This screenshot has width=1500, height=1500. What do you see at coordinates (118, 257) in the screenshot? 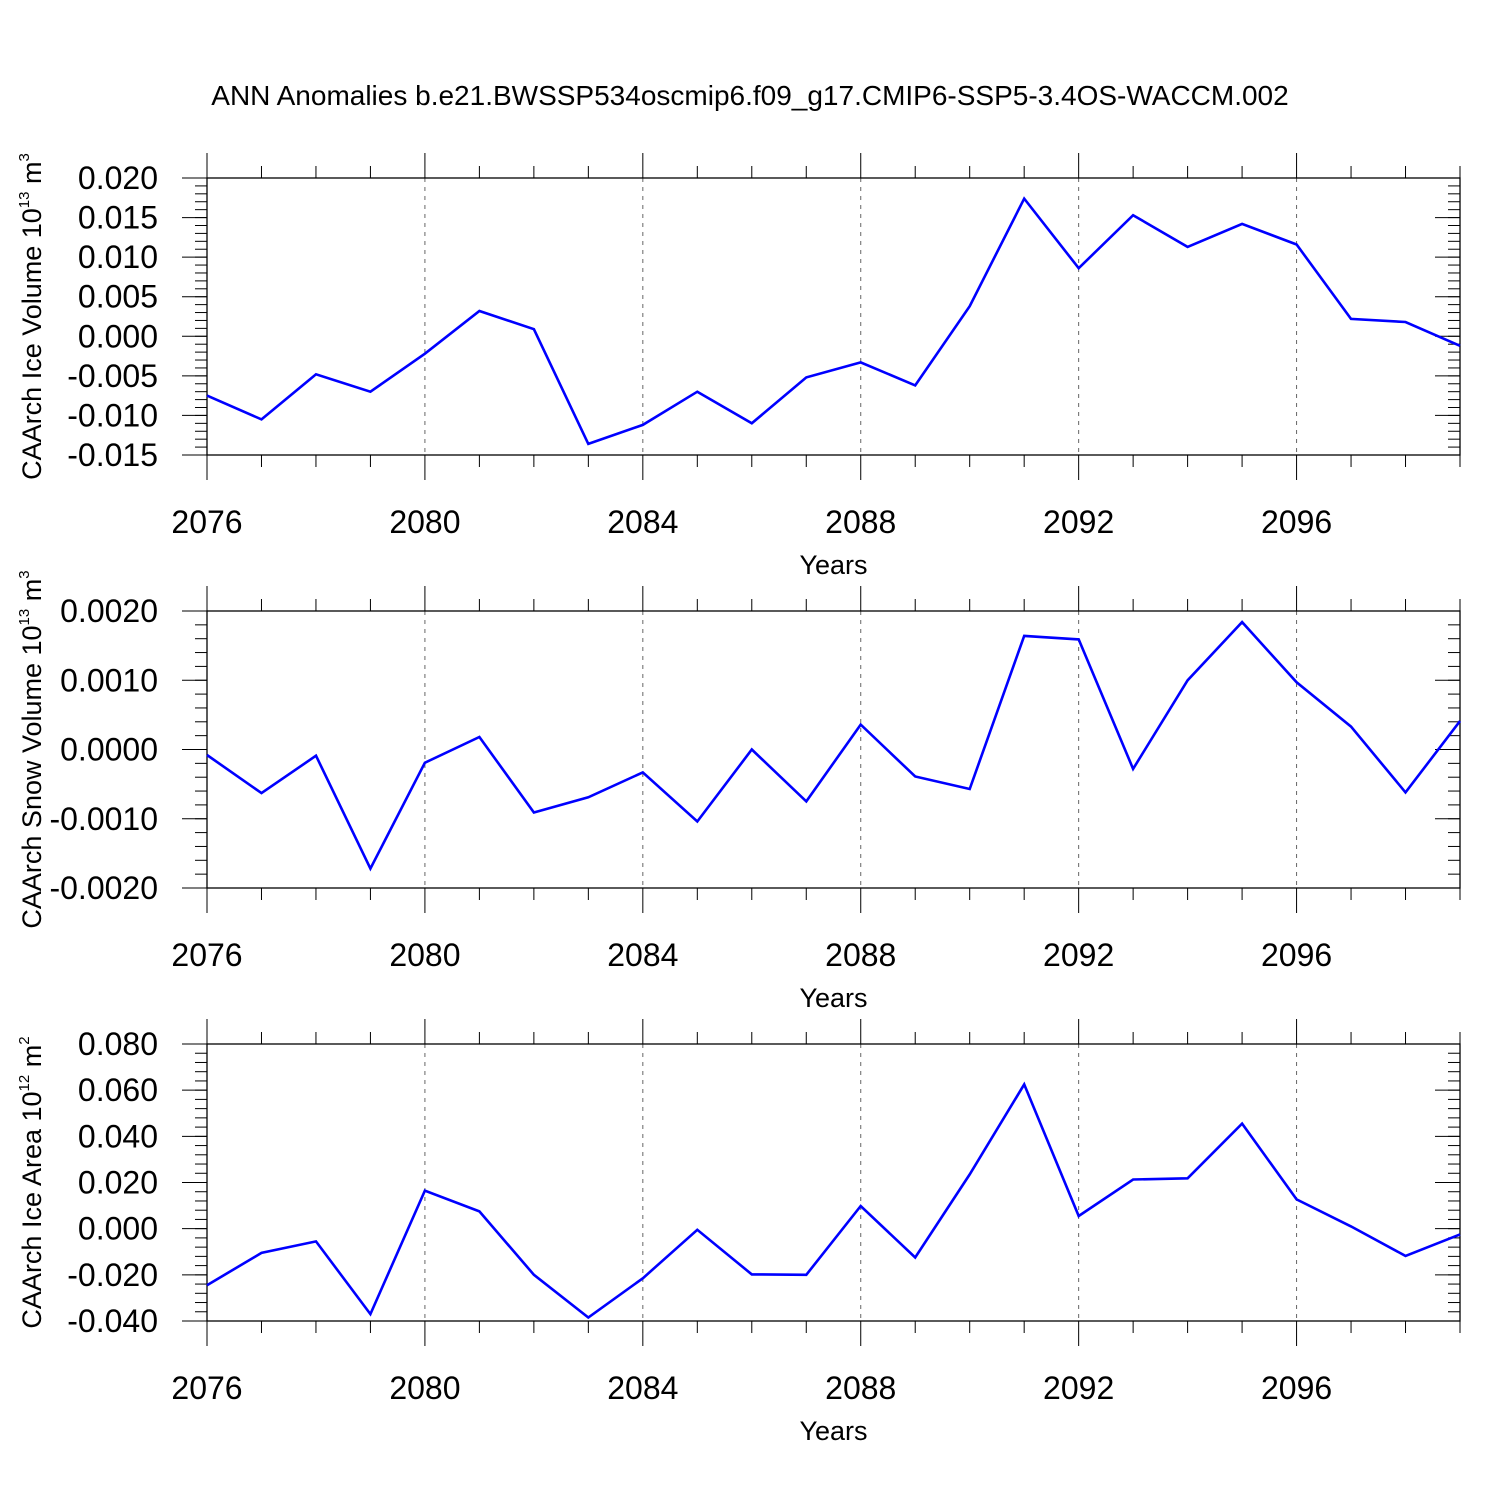
I see `y-tick-label: 0.010` at bounding box center [118, 257].